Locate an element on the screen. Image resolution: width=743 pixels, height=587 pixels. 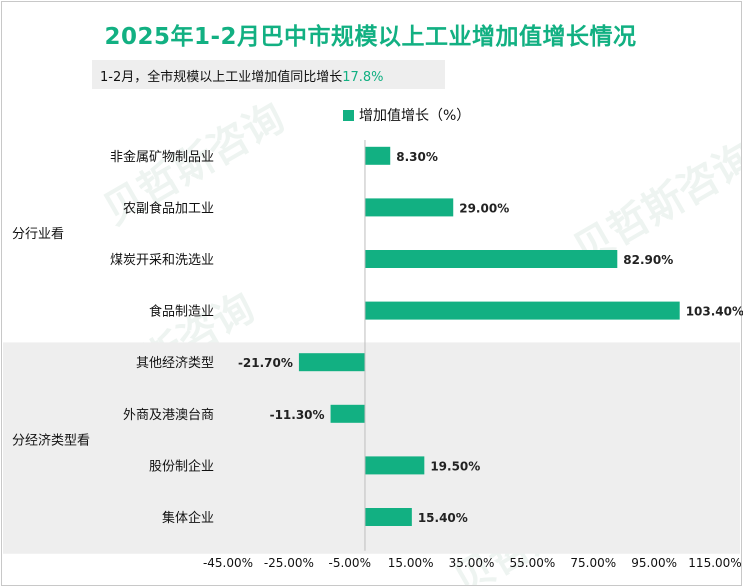
legend: 增加值增长（%） is located at coordinates (406, 115).